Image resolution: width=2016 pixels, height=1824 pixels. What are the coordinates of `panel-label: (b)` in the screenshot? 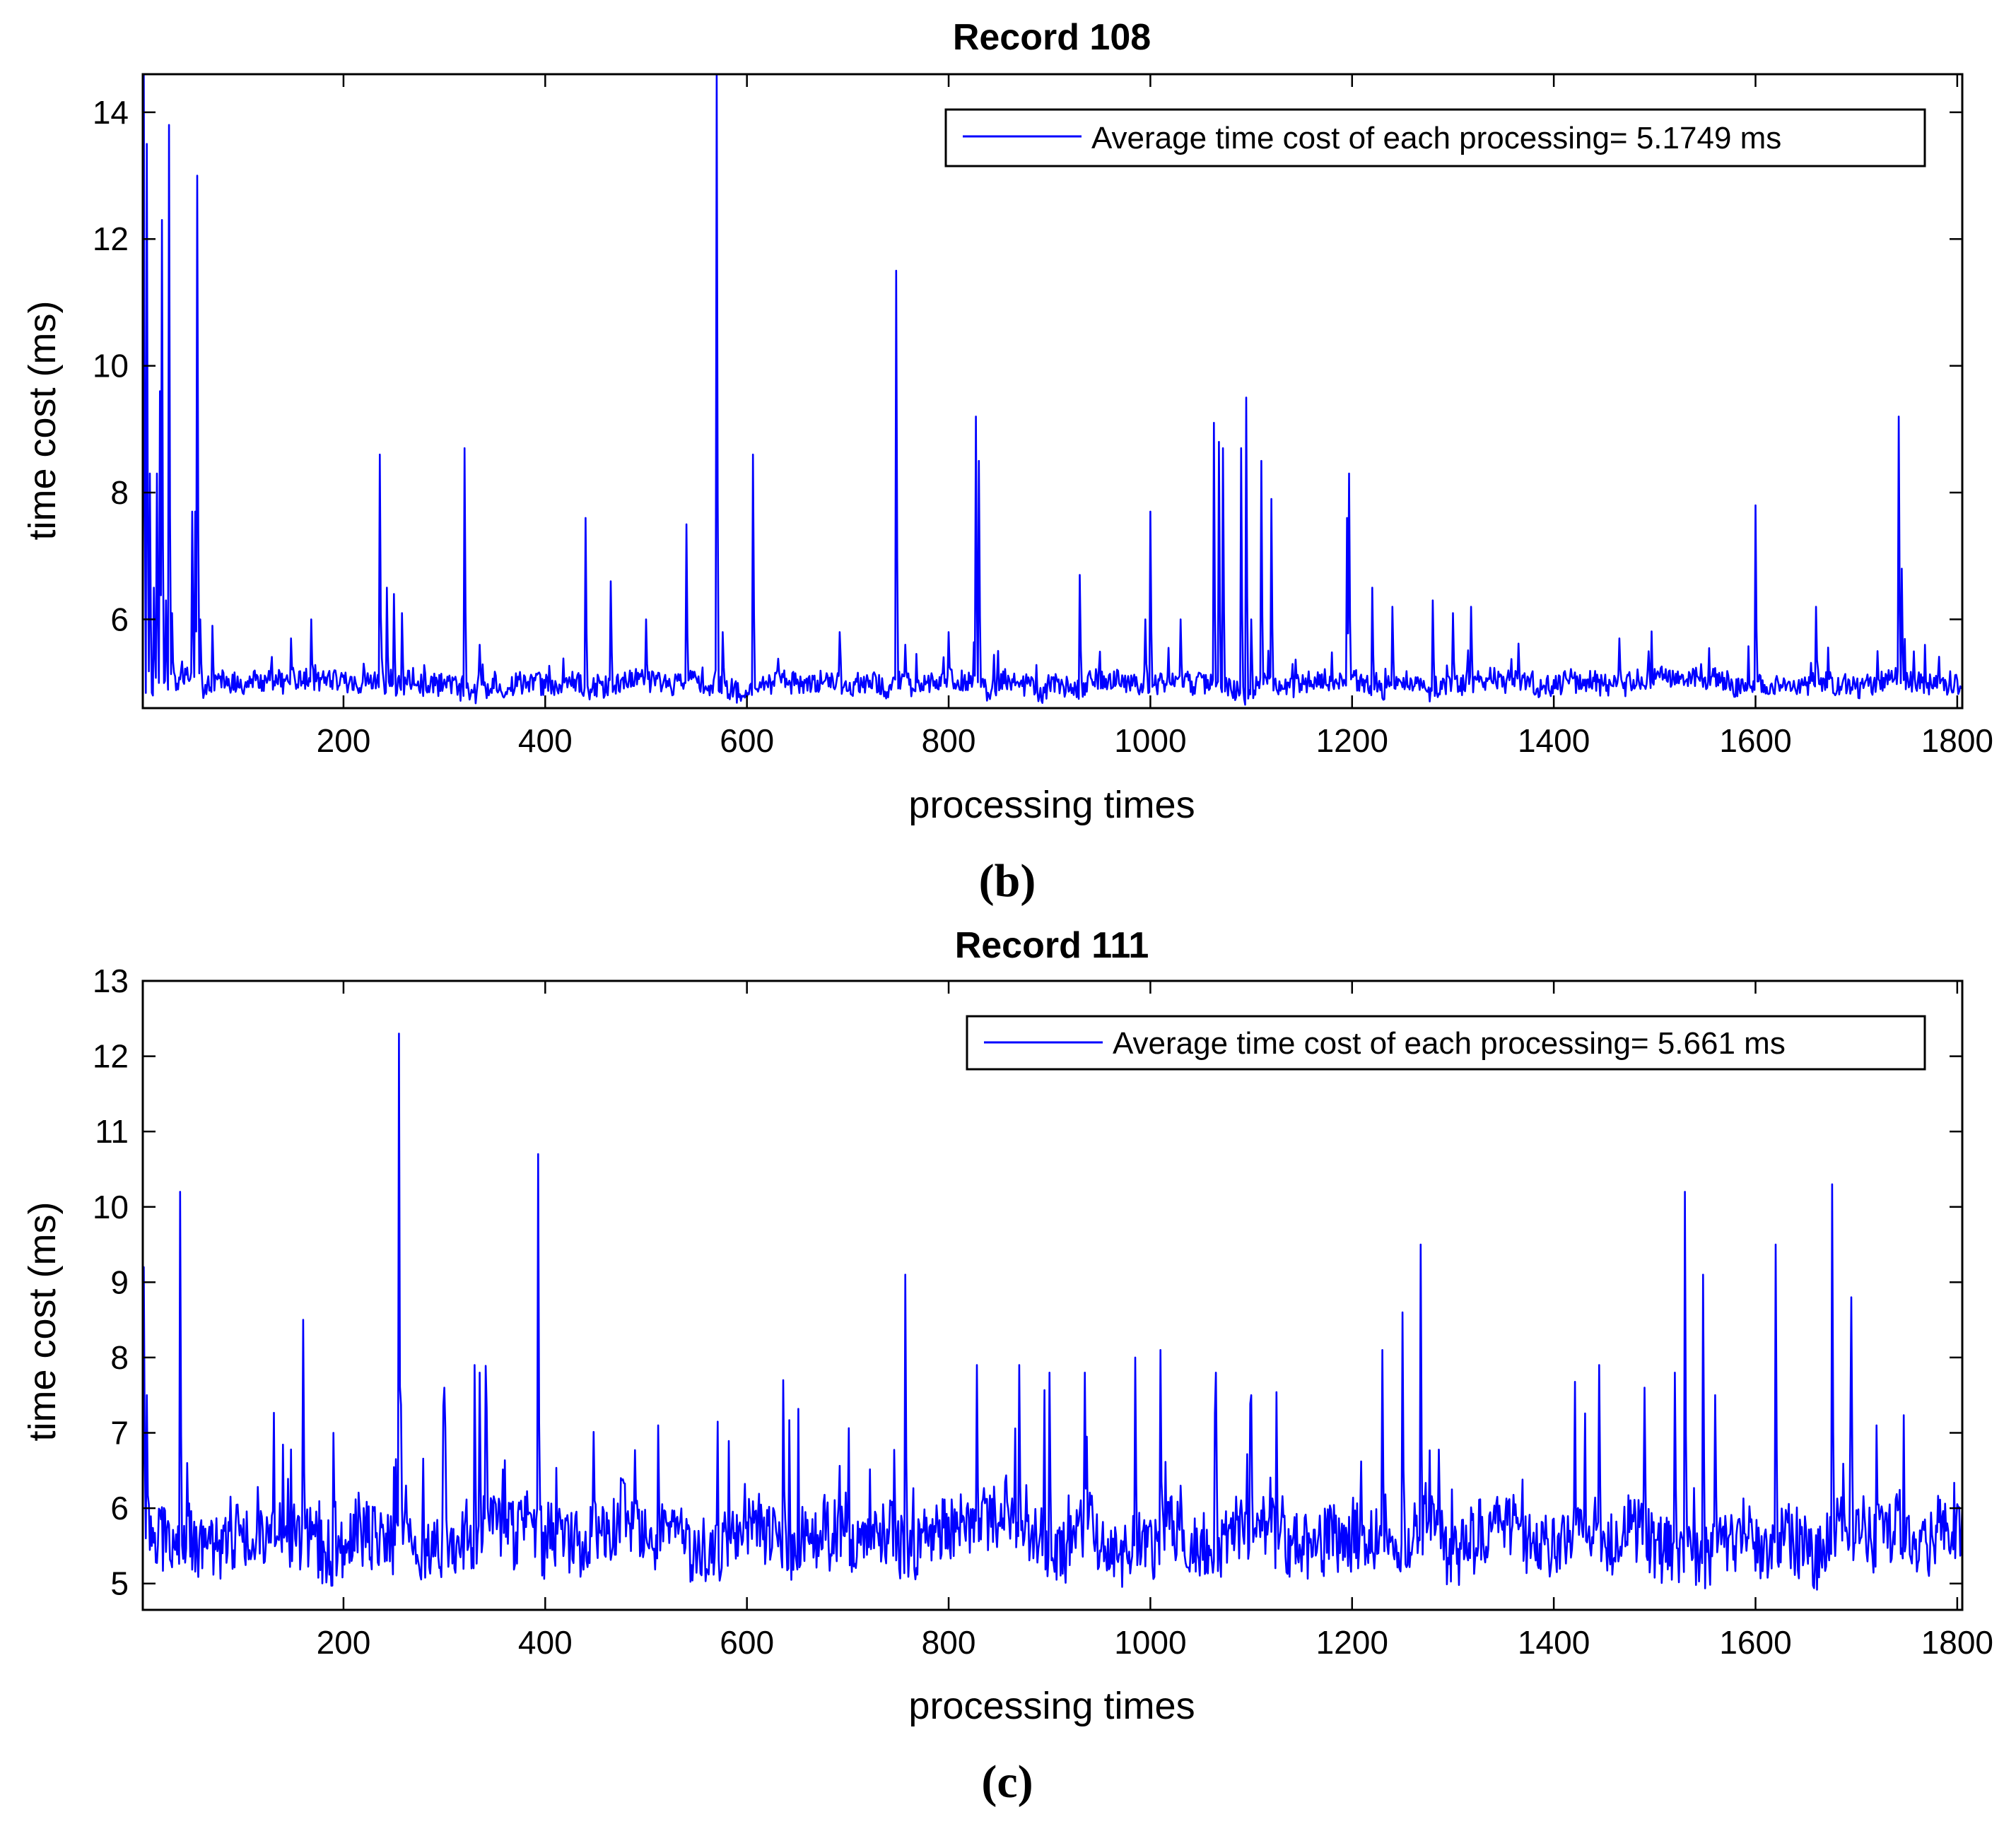 It's located at (1007, 881).